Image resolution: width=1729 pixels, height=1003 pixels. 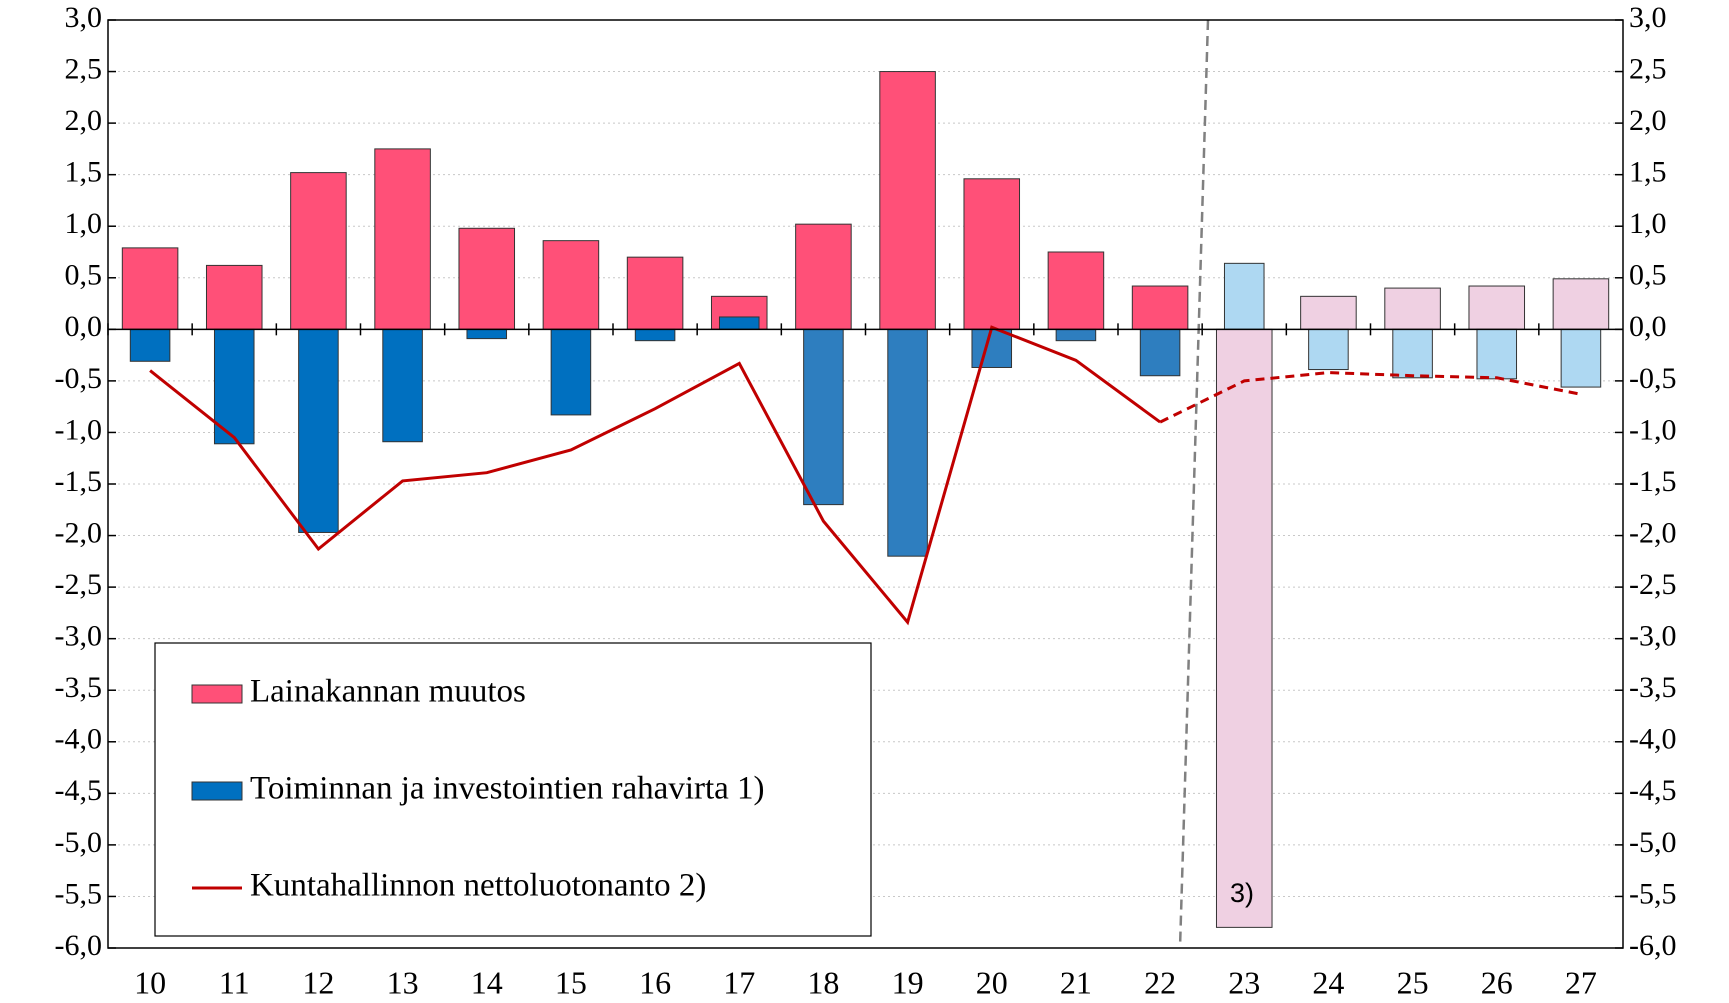 What do you see at coordinates (79, 532) in the screenshot?
I see `y-tick-label: -2,0` at bounding box center [79, 532].